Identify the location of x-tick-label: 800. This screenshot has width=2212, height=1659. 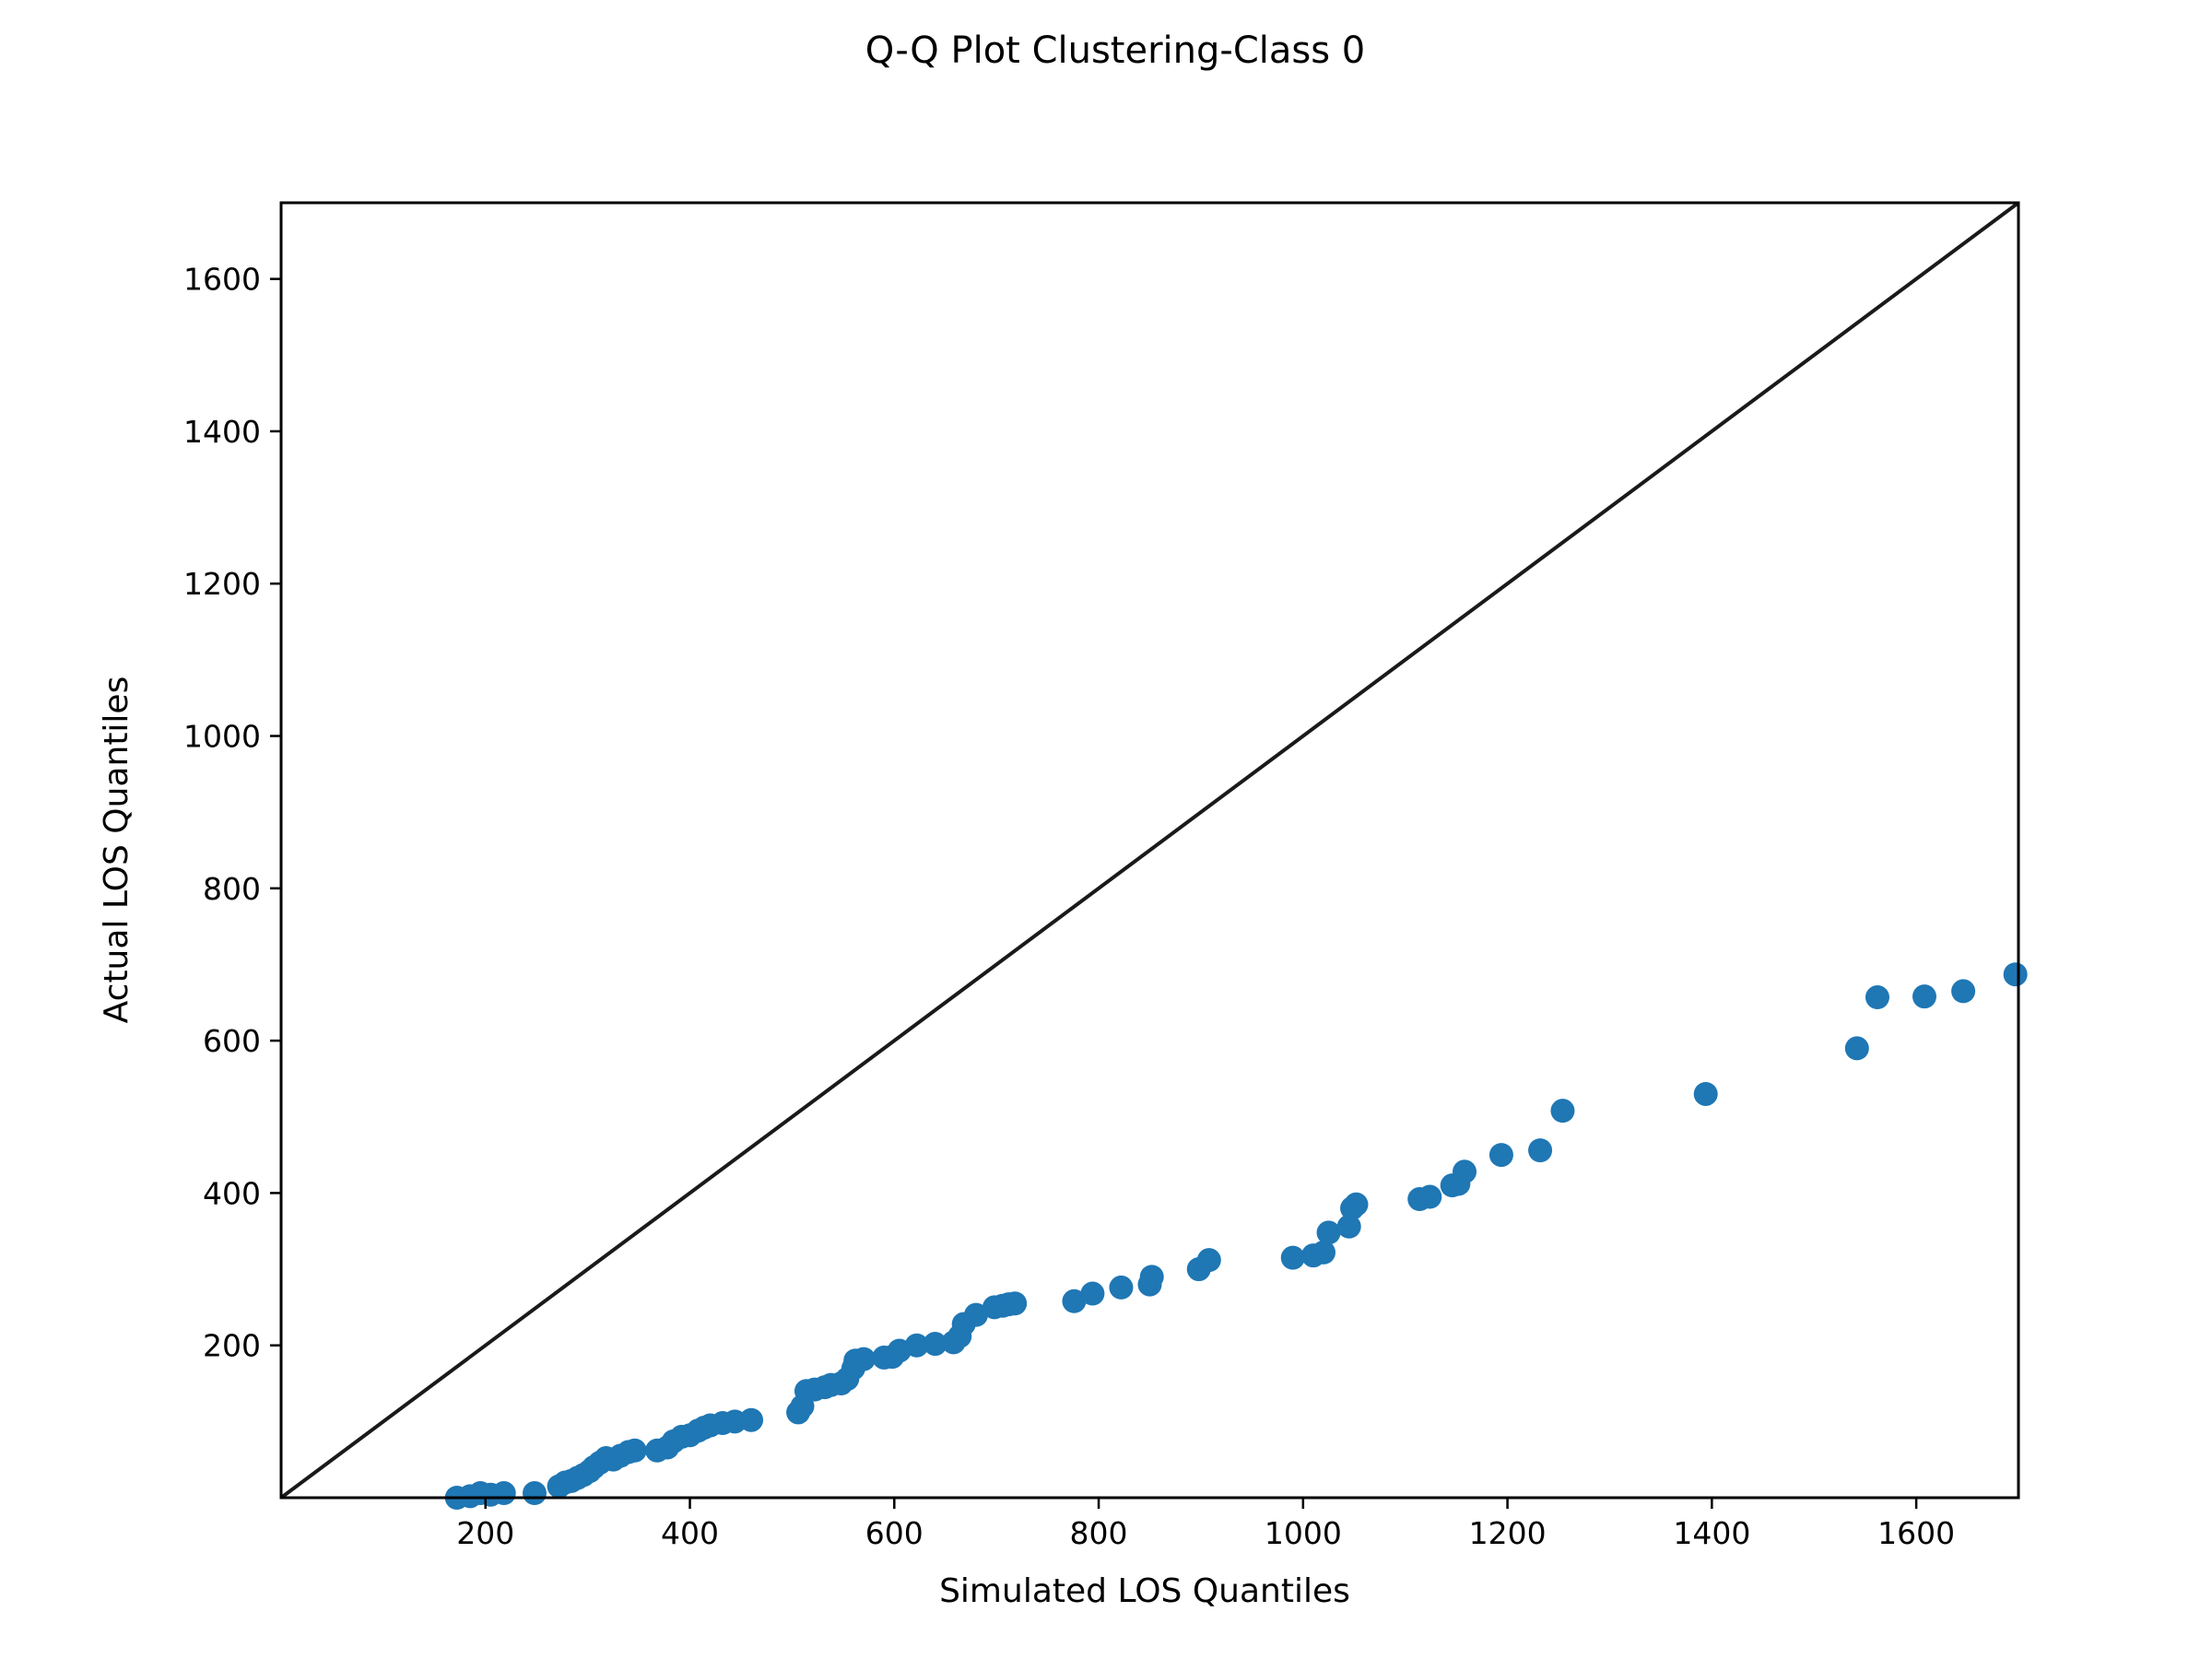
(1099, 1533).